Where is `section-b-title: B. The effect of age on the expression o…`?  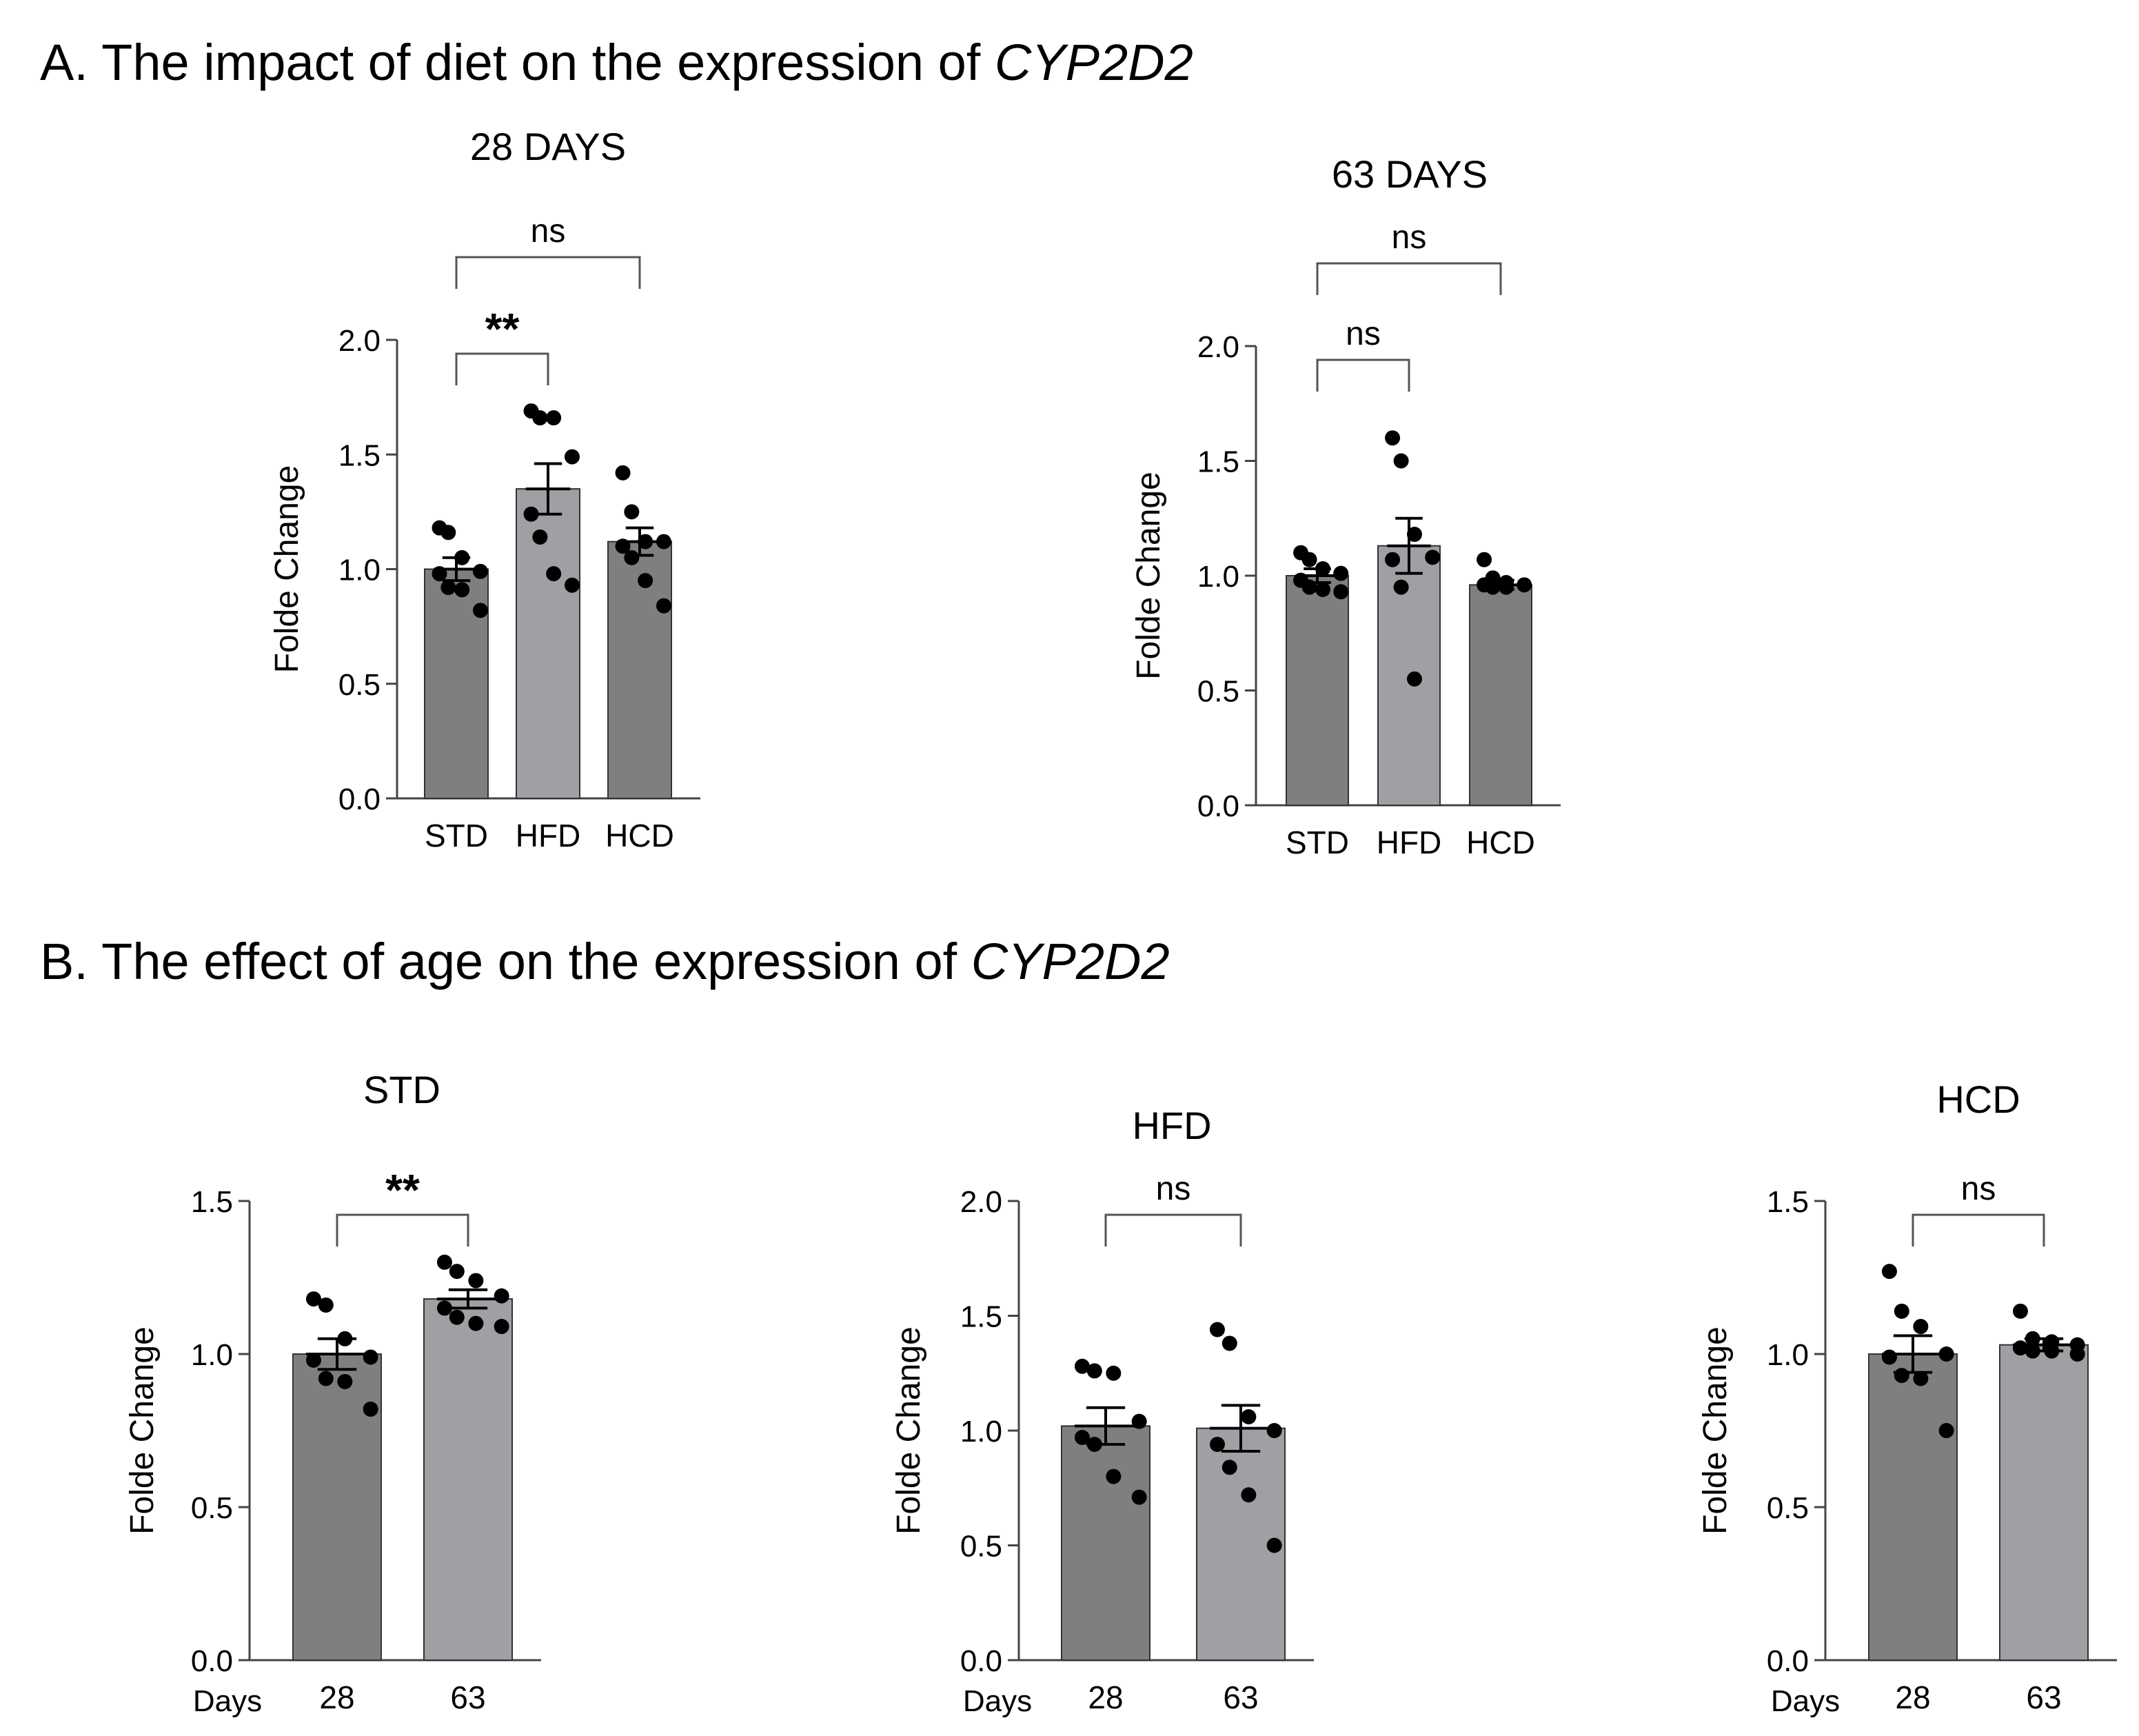 section-b-title: B. The effect of age on the expression o… is located at coordinates (605, 961).